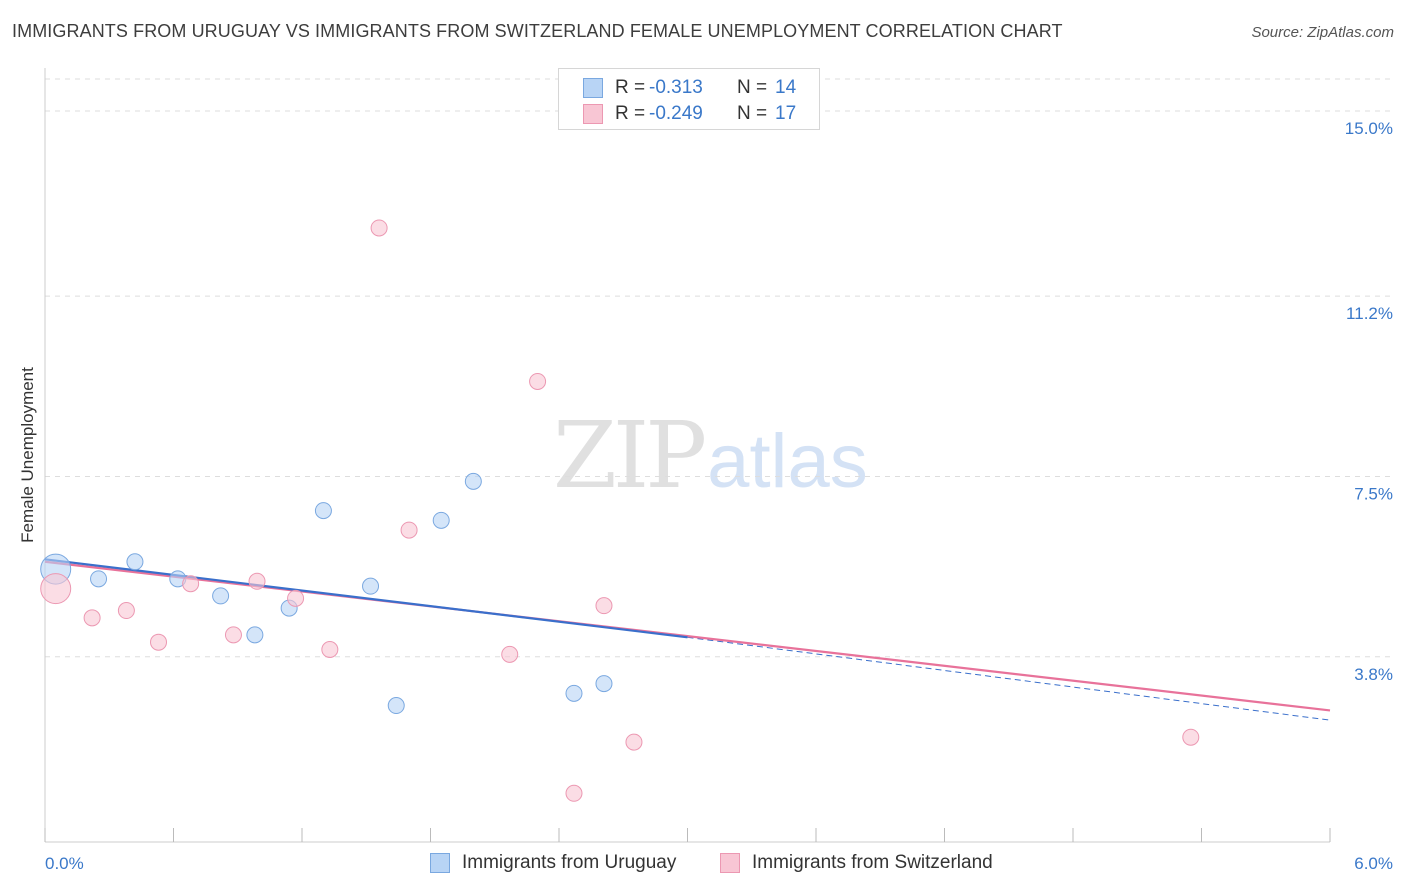  I want to click on bottom-legend-label-uruguay: Immigrants from Uruguay, so click(569, 862).